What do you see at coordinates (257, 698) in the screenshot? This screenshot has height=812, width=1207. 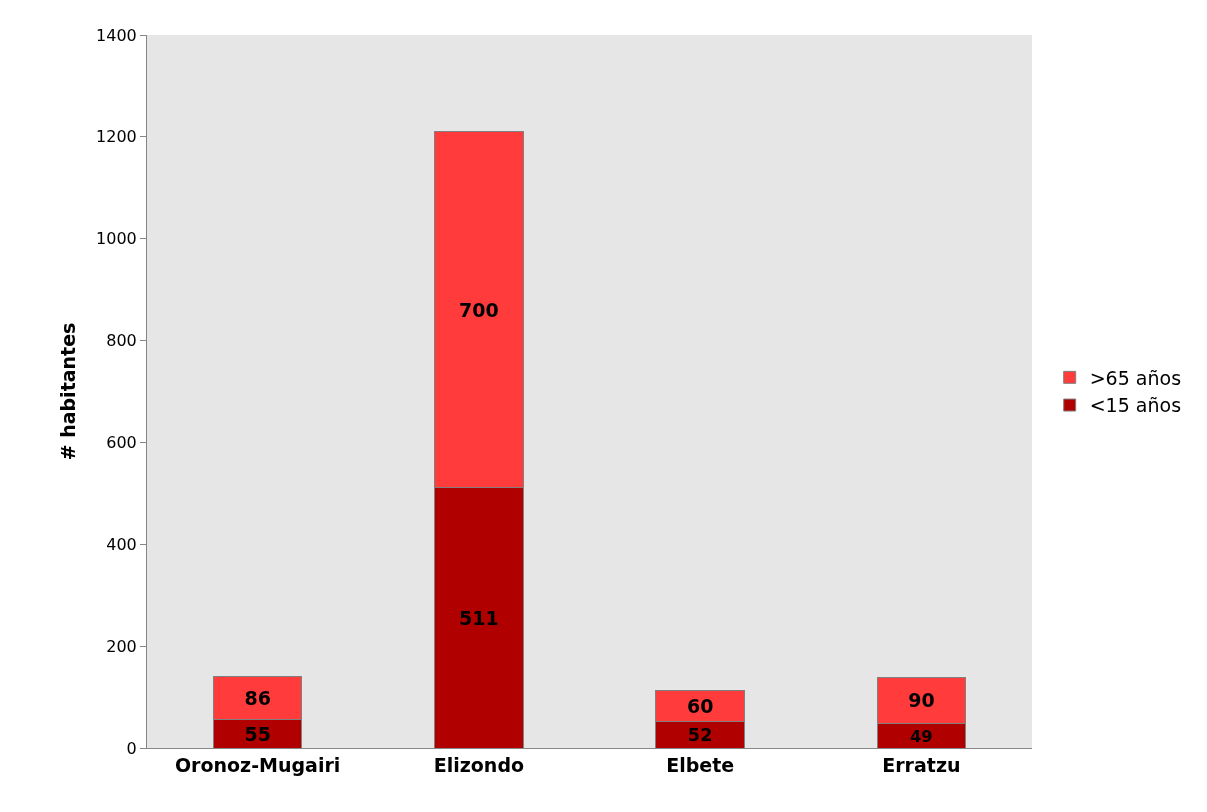 I see `data-label: 86` at bounding box center [257, 698].